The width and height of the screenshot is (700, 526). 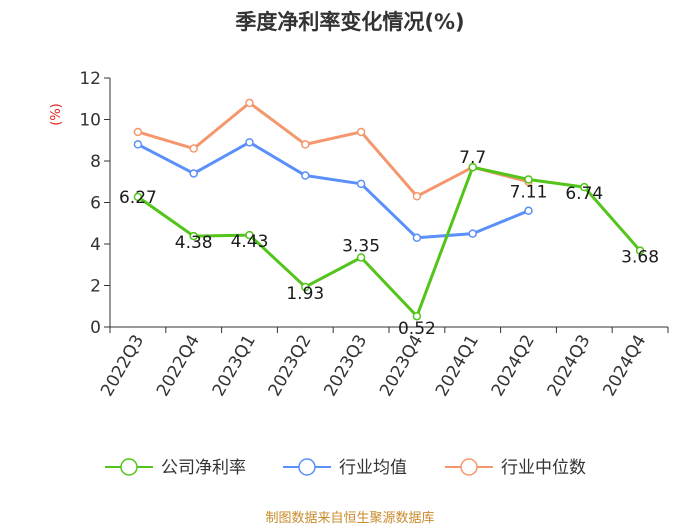 I want to click on data-label: 6.27, so click(x=138, y=198).